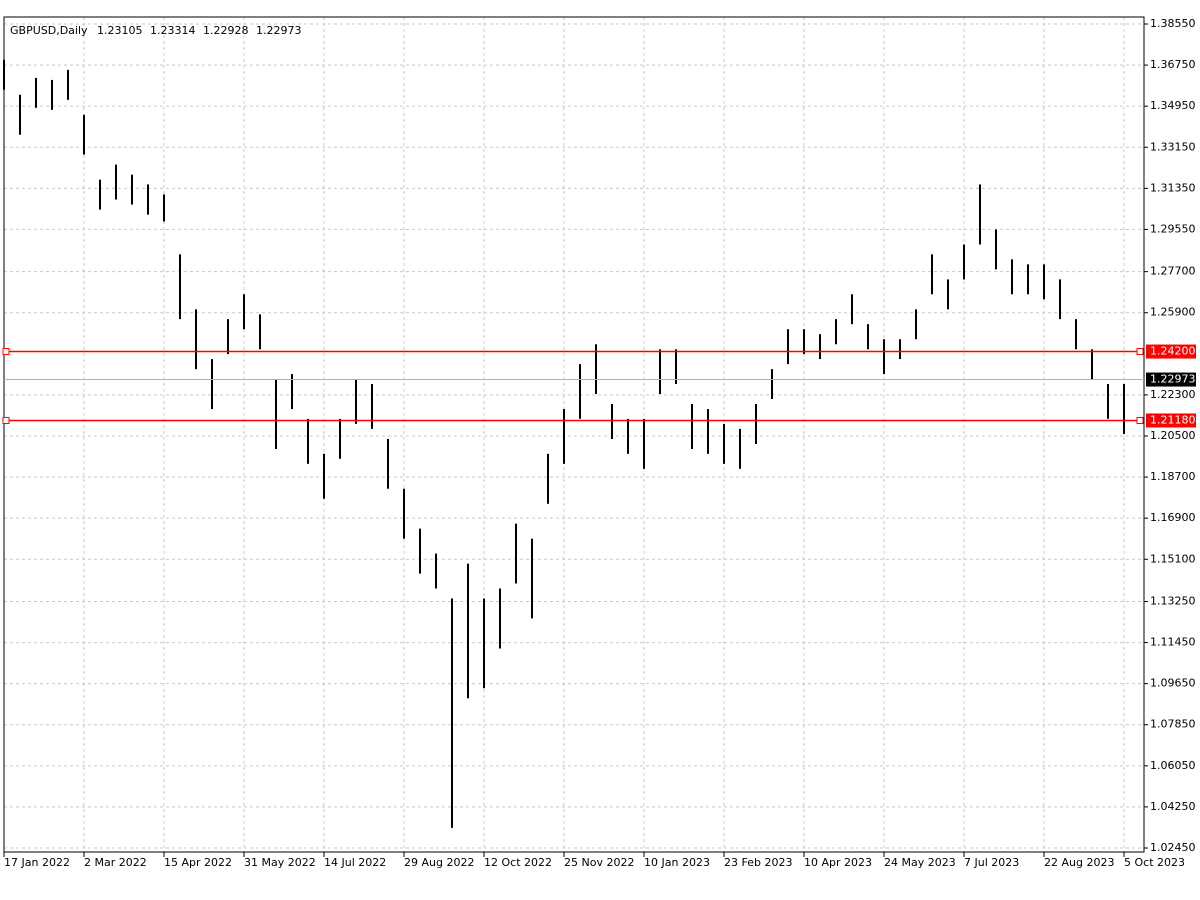 The height and width of the screenshot is (900, 1200). I want to click on x-tick-label: 7 Jul 2023, so click(991, 862).